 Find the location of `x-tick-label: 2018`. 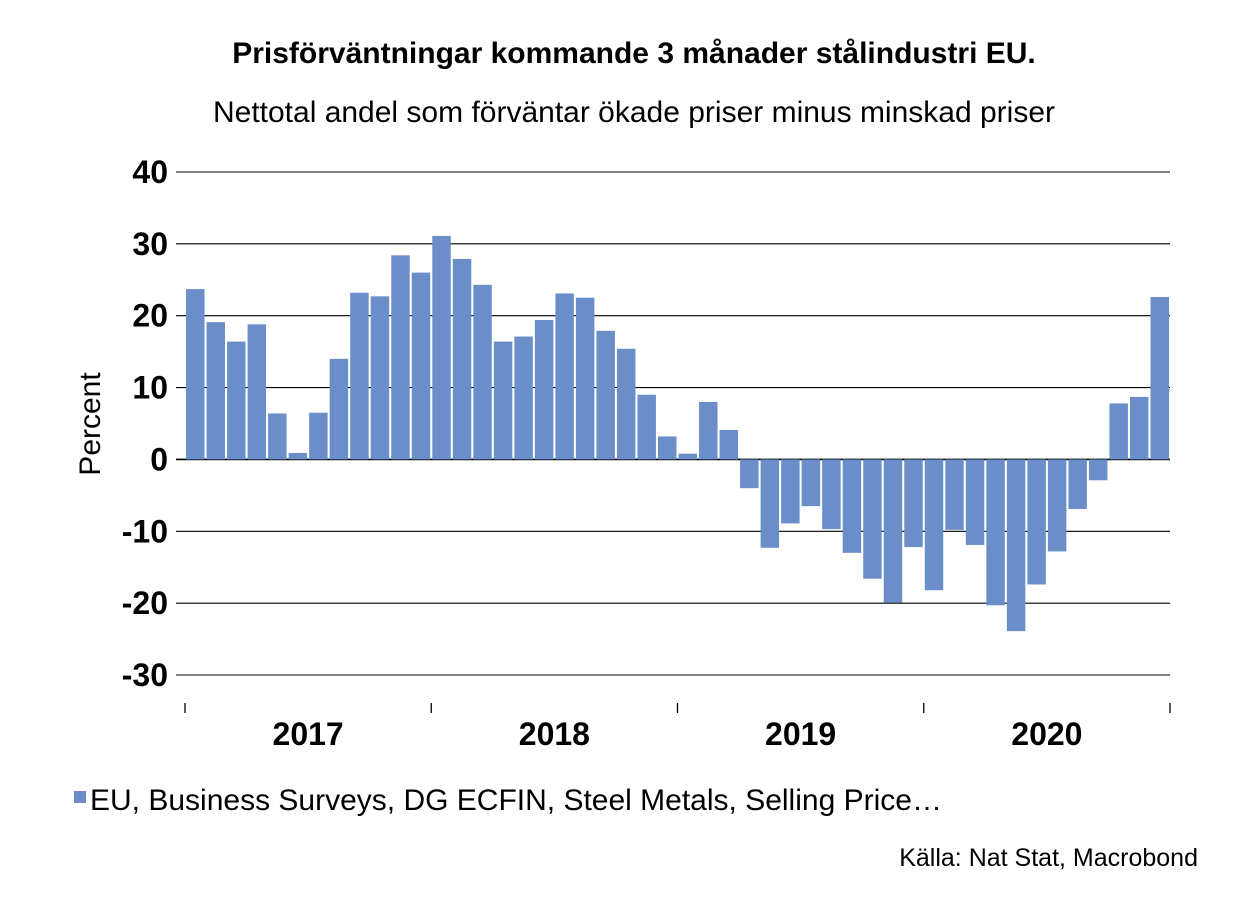

x-tick-label: 2018 is located at coordinates (554, 734).